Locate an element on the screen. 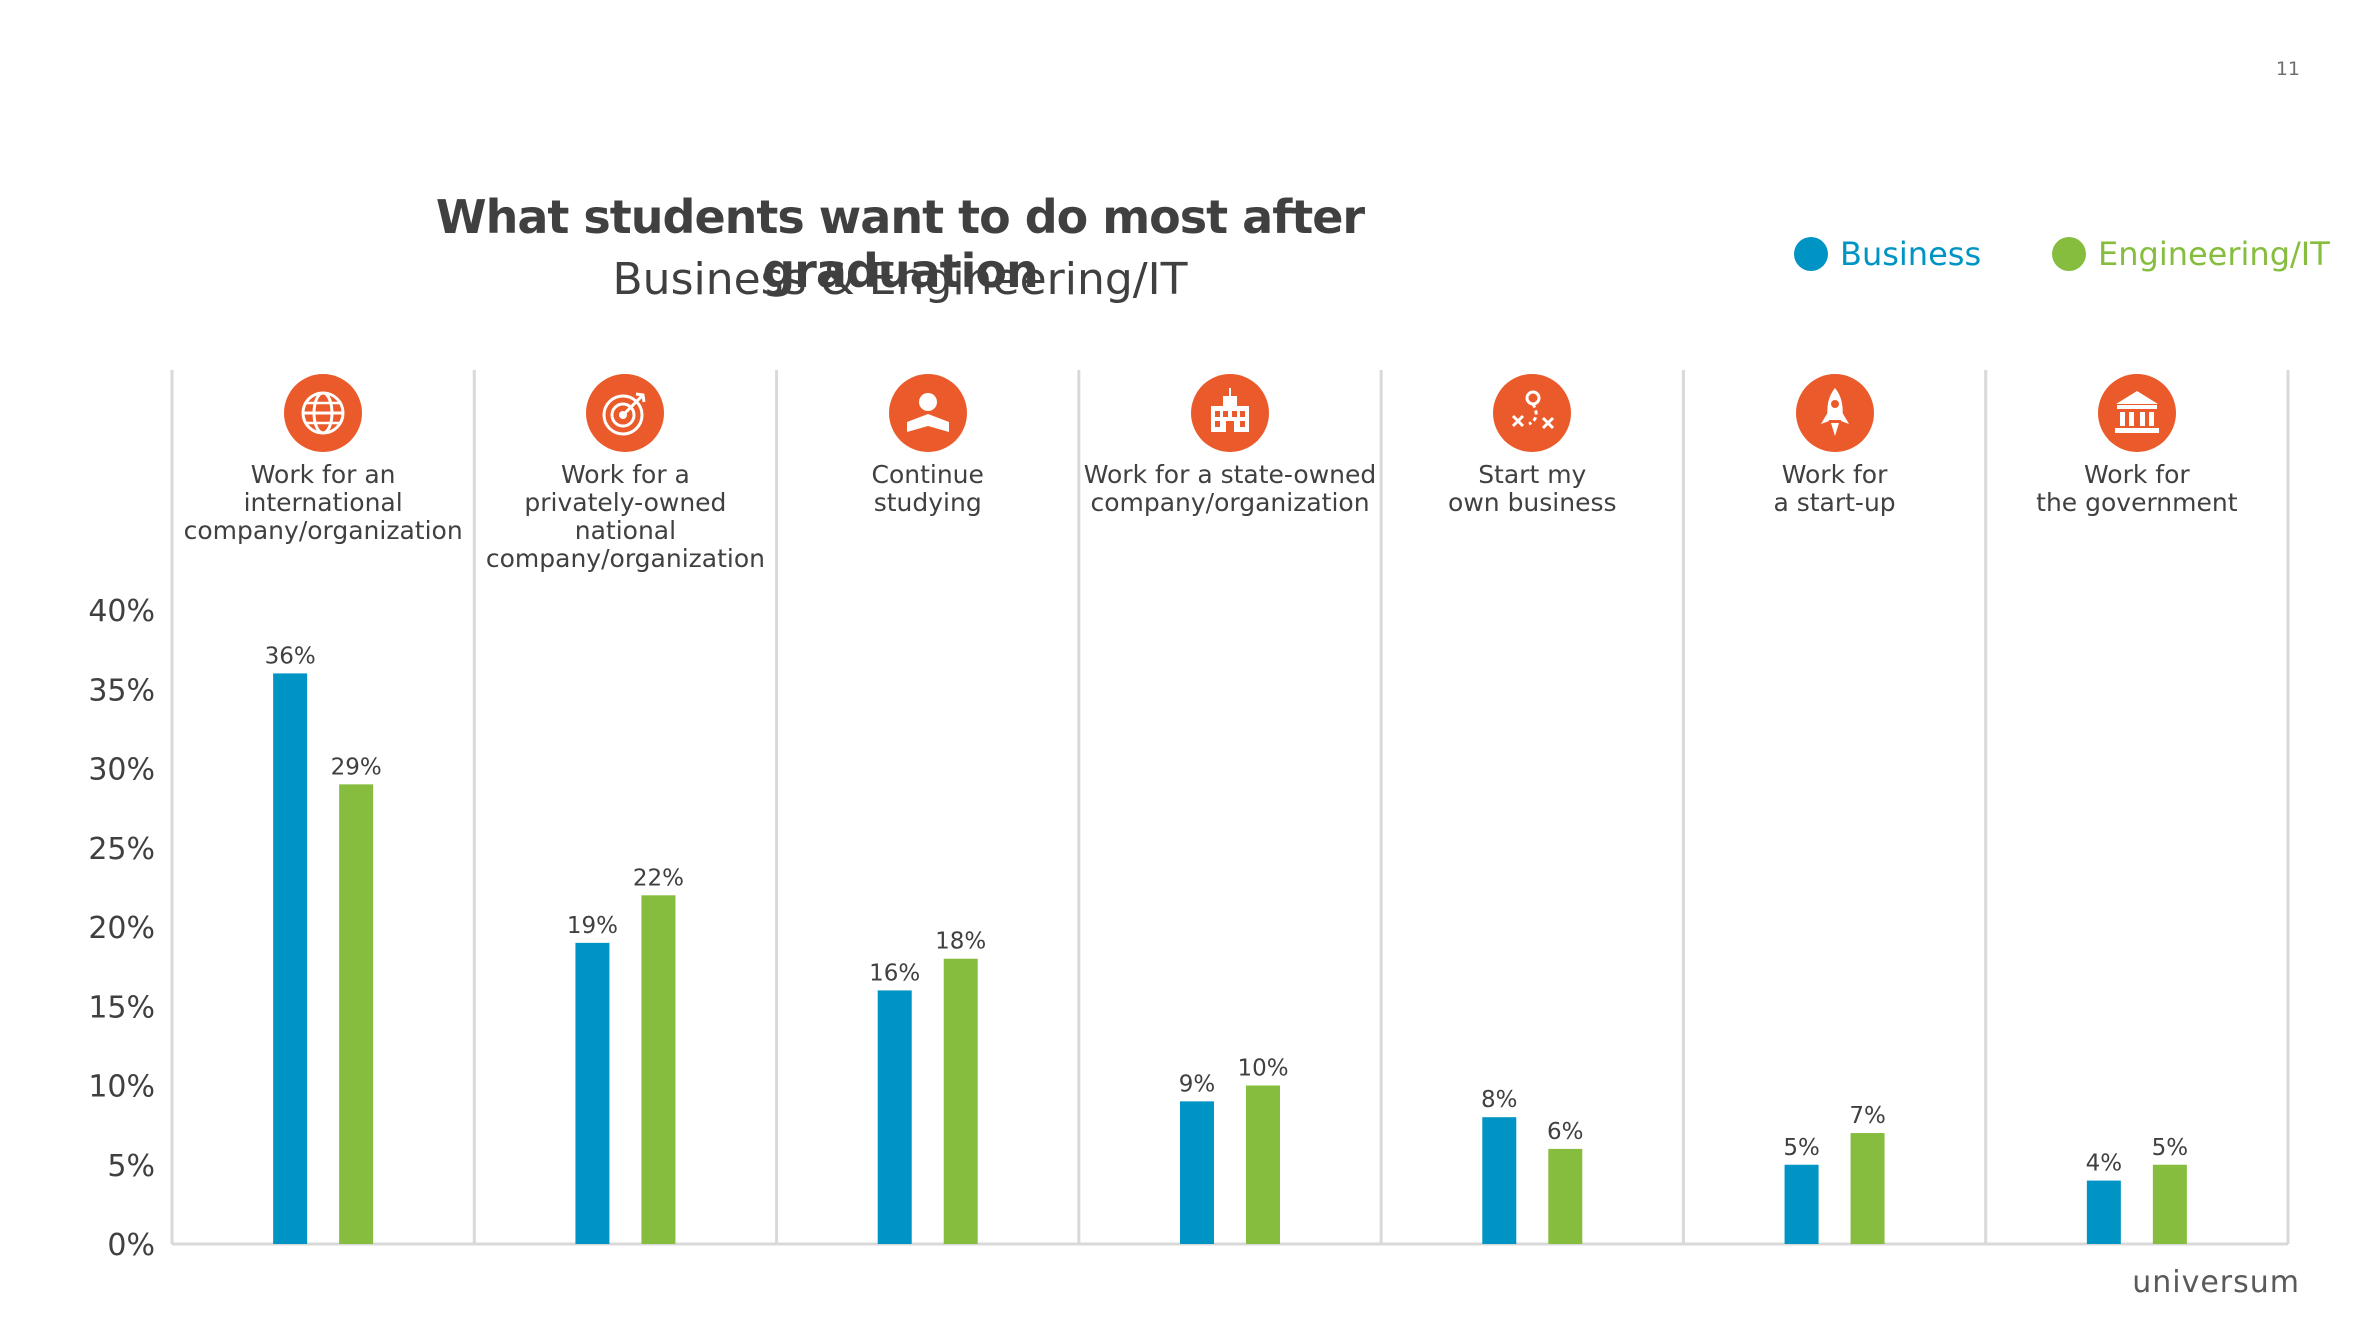  y-tick-label: 10% is located at coordinates (121, 1087).